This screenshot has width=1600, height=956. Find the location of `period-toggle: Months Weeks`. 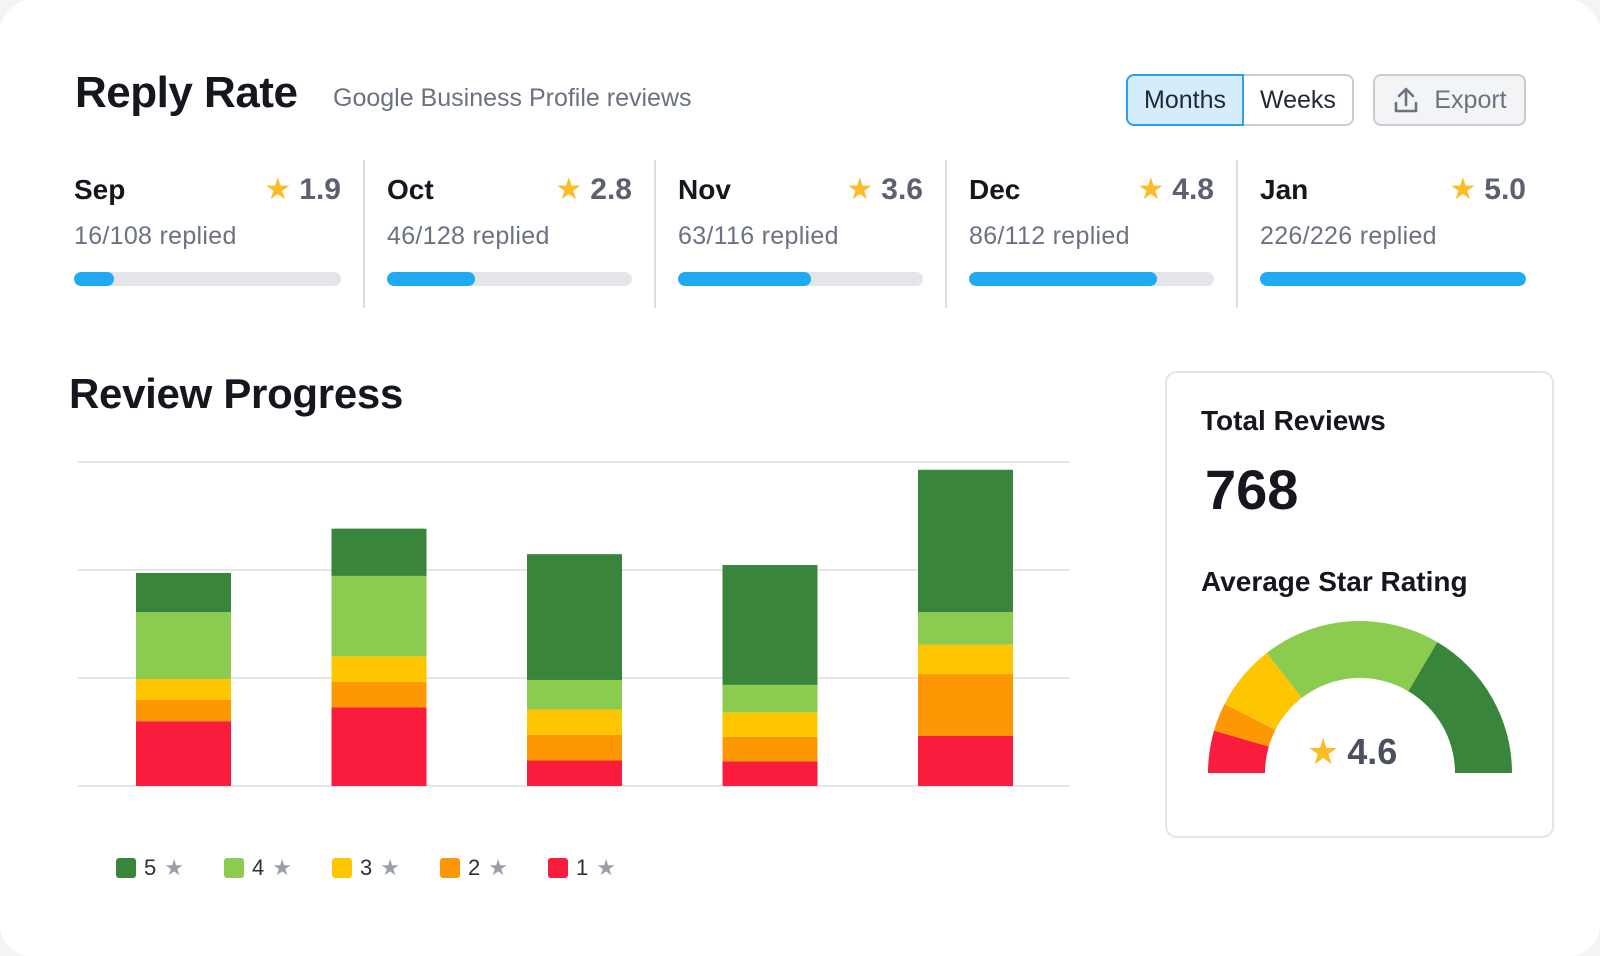

period-toggle: Months Weeks is located at coordinates (1240, 100).